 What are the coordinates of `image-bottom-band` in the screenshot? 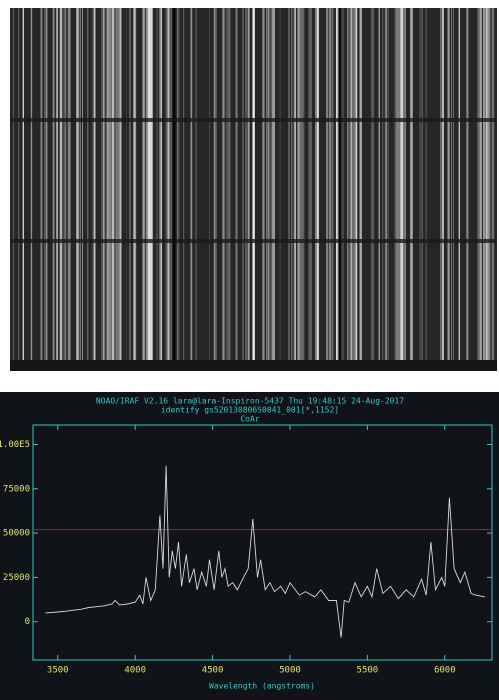 It's located at (253, 365).